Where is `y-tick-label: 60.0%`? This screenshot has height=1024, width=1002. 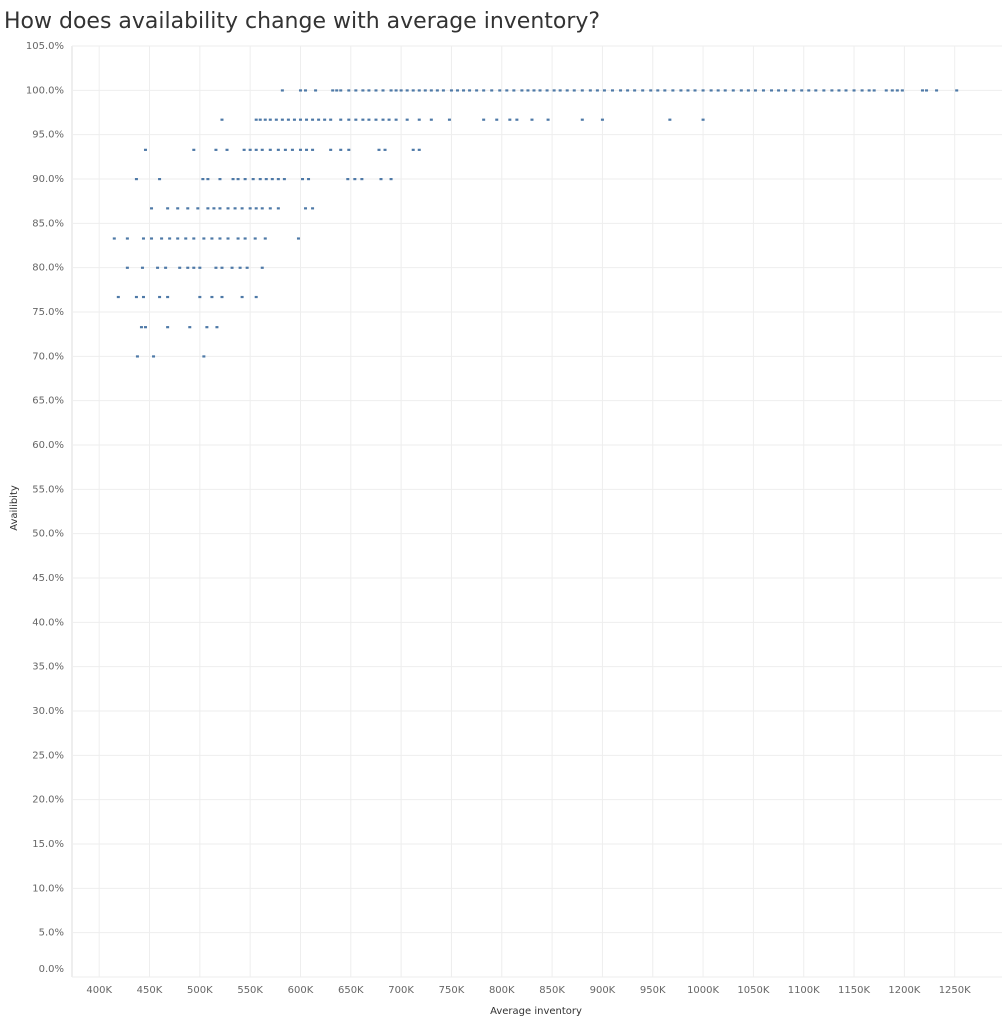
y-tick-label: 60.0% is located at coordinates (48, 445).